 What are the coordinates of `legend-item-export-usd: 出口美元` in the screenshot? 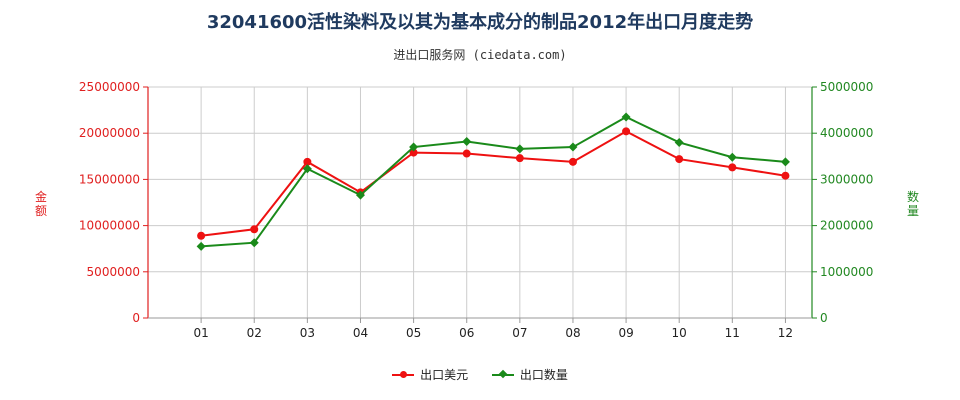 It's located at (430, 374).